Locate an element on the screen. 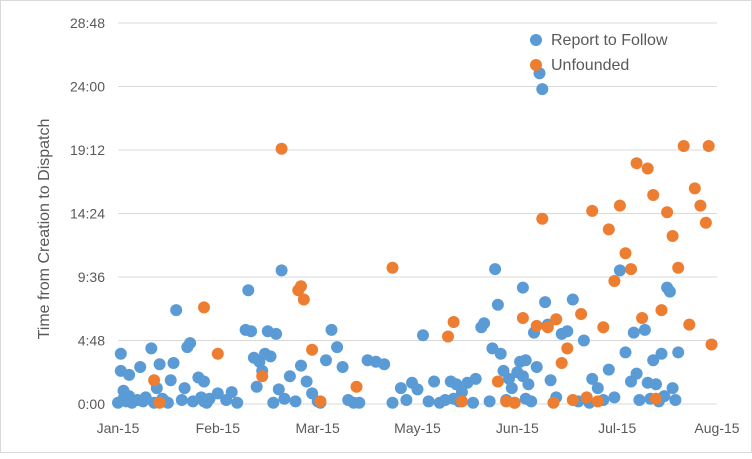 The height and width of the screenshot is (459, 752). x-tick-label: Jan-15 is located at coordinates (118, 428).